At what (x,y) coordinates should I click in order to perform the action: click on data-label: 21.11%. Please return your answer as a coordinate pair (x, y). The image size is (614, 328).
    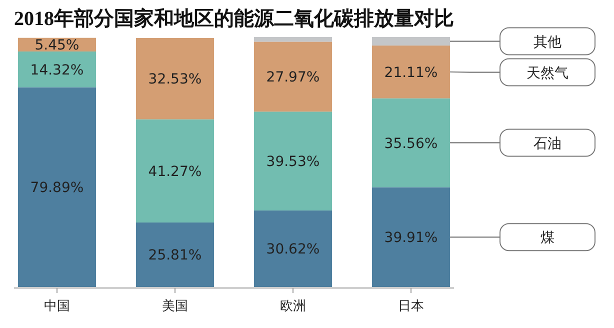
    Looking at the image, I should click on (411, 72).